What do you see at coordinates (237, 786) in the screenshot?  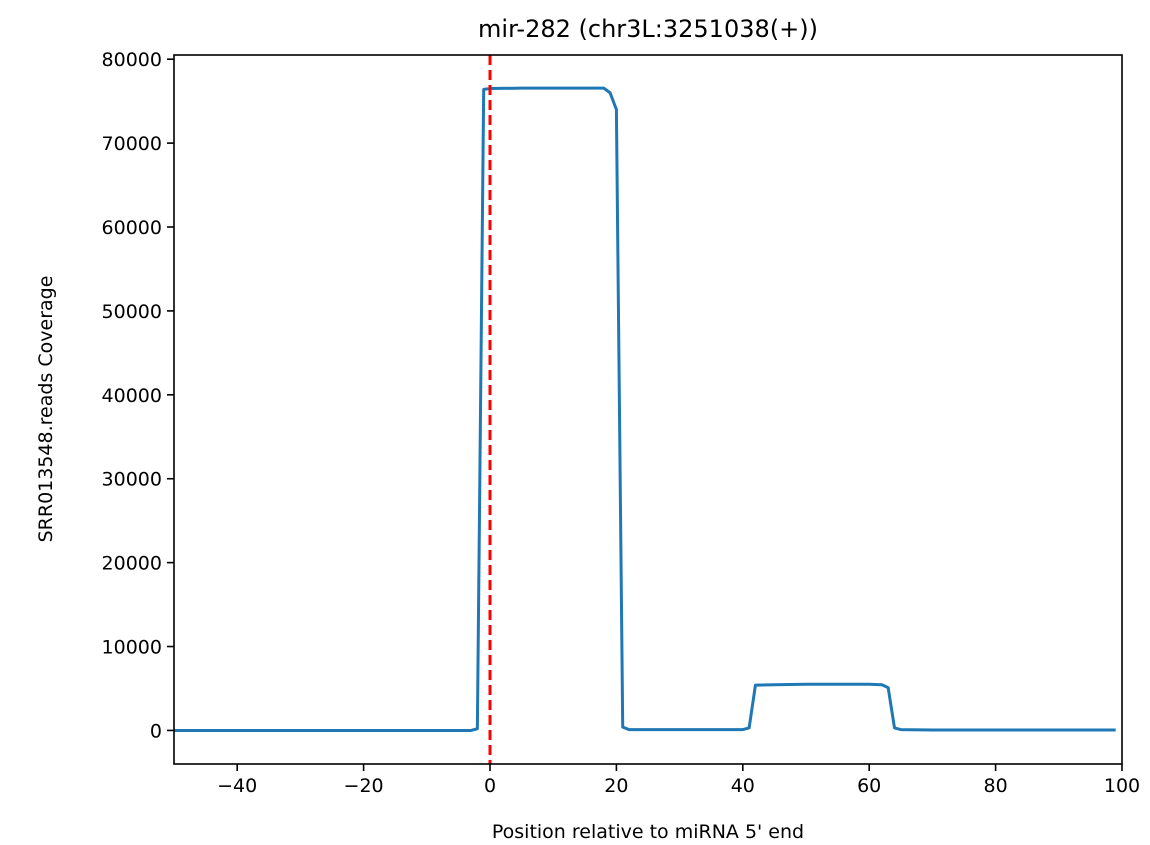 I see `x-tick-label: −40` at bounding box center [237, 786].